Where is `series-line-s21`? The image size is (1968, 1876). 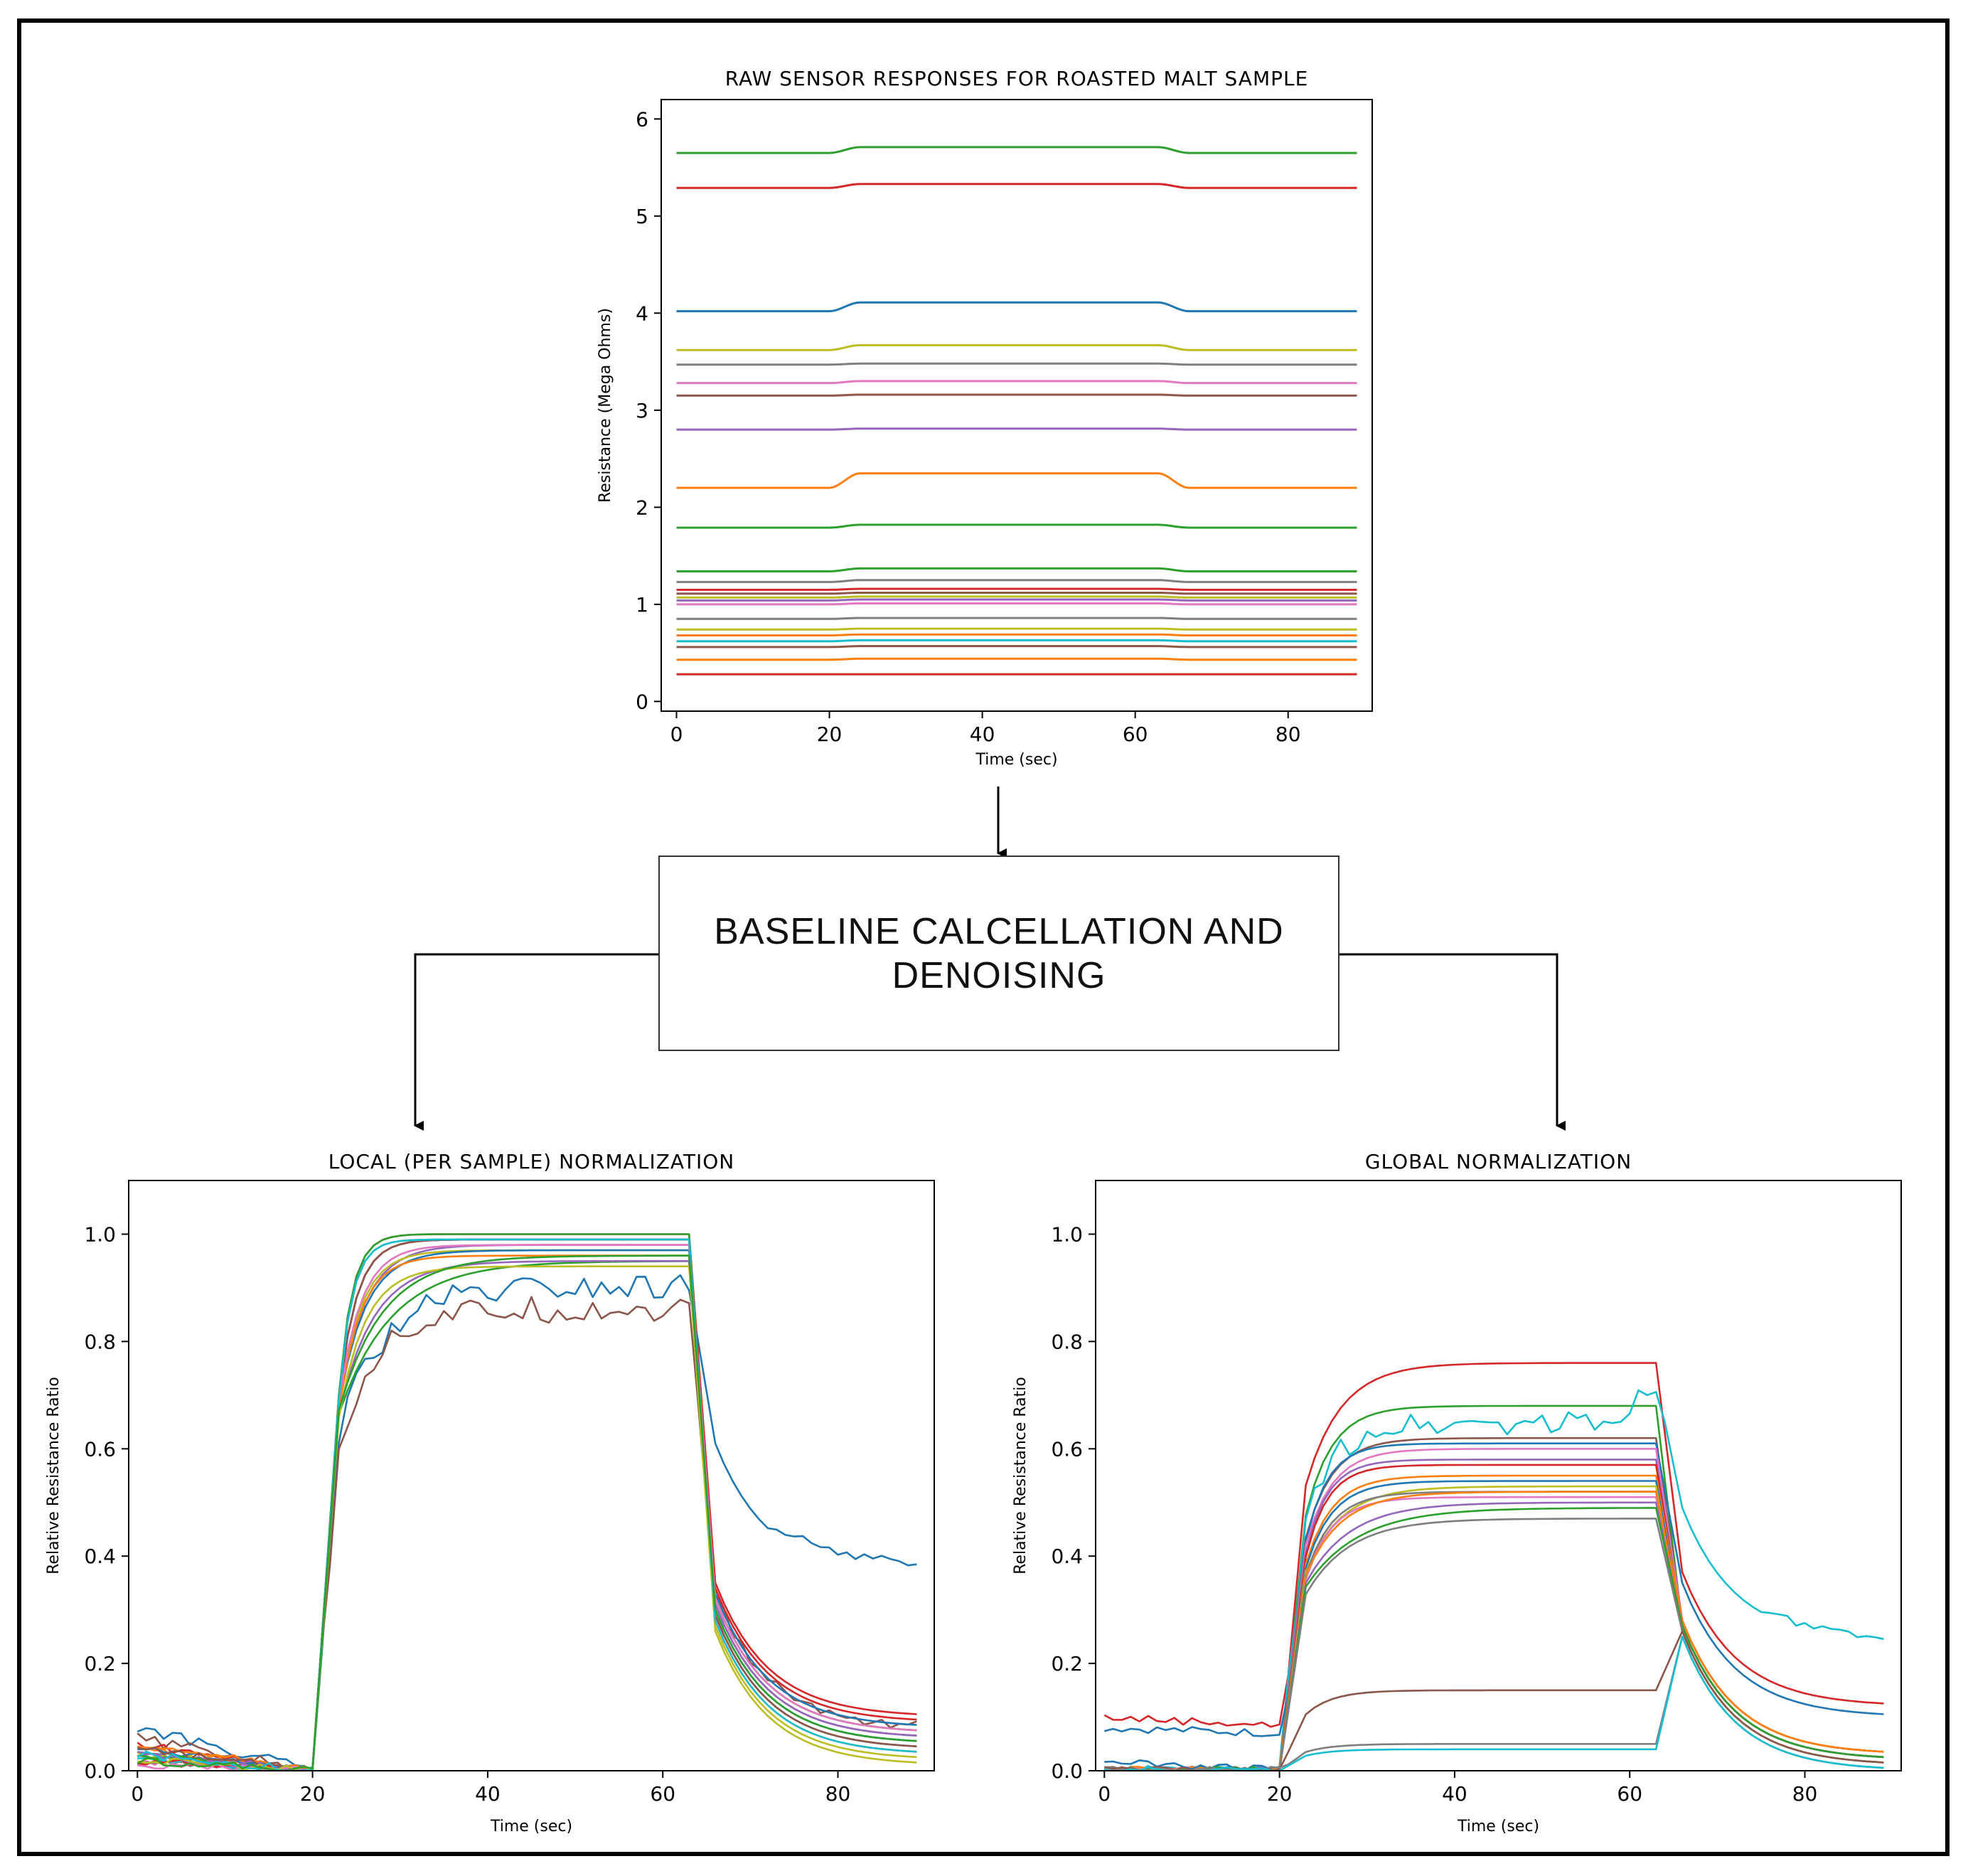
series-line-s21 is located at coordinates (1017, 641).